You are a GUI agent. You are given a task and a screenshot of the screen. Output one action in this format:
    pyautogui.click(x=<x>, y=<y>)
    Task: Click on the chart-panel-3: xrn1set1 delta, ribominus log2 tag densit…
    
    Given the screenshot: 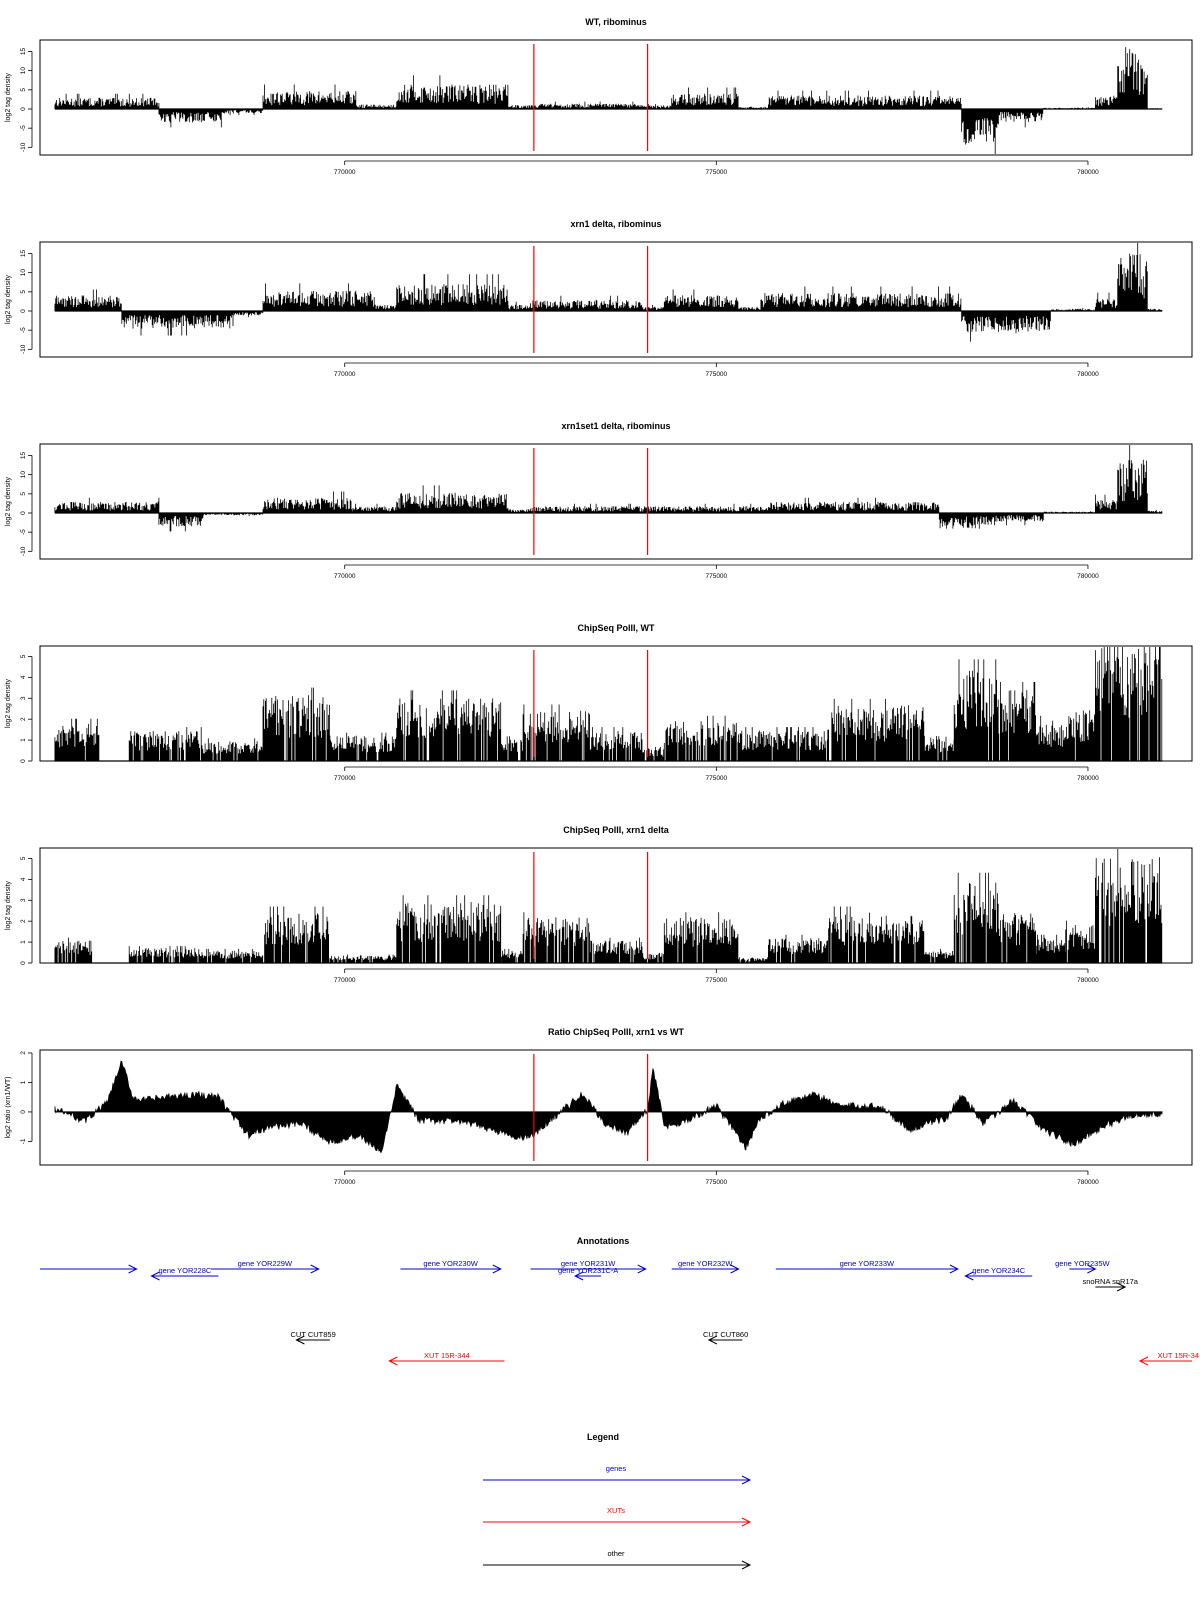 What is the action you would take?
    pyautogui.click(x=599, y=500)
    